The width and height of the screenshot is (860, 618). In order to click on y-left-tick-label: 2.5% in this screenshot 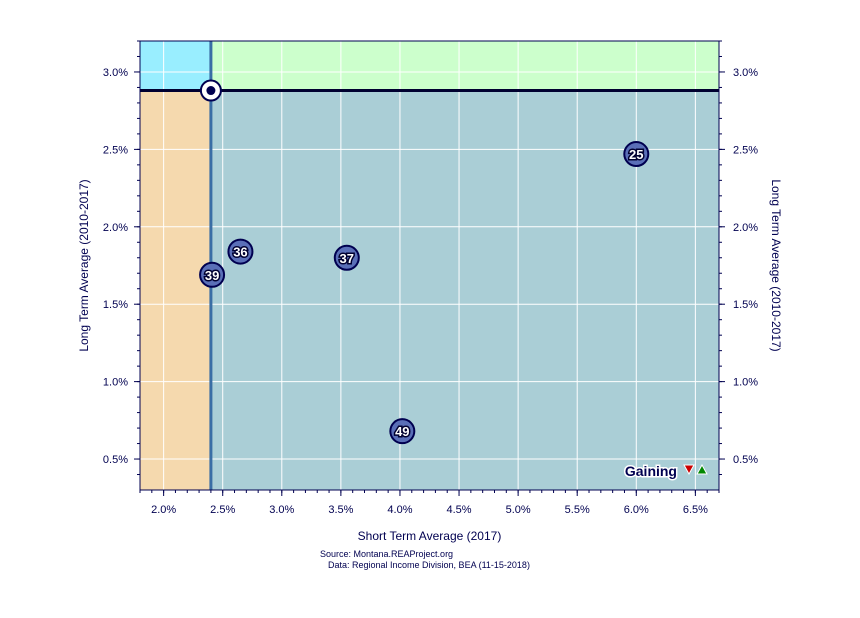, I will do `click(115, 150)`.